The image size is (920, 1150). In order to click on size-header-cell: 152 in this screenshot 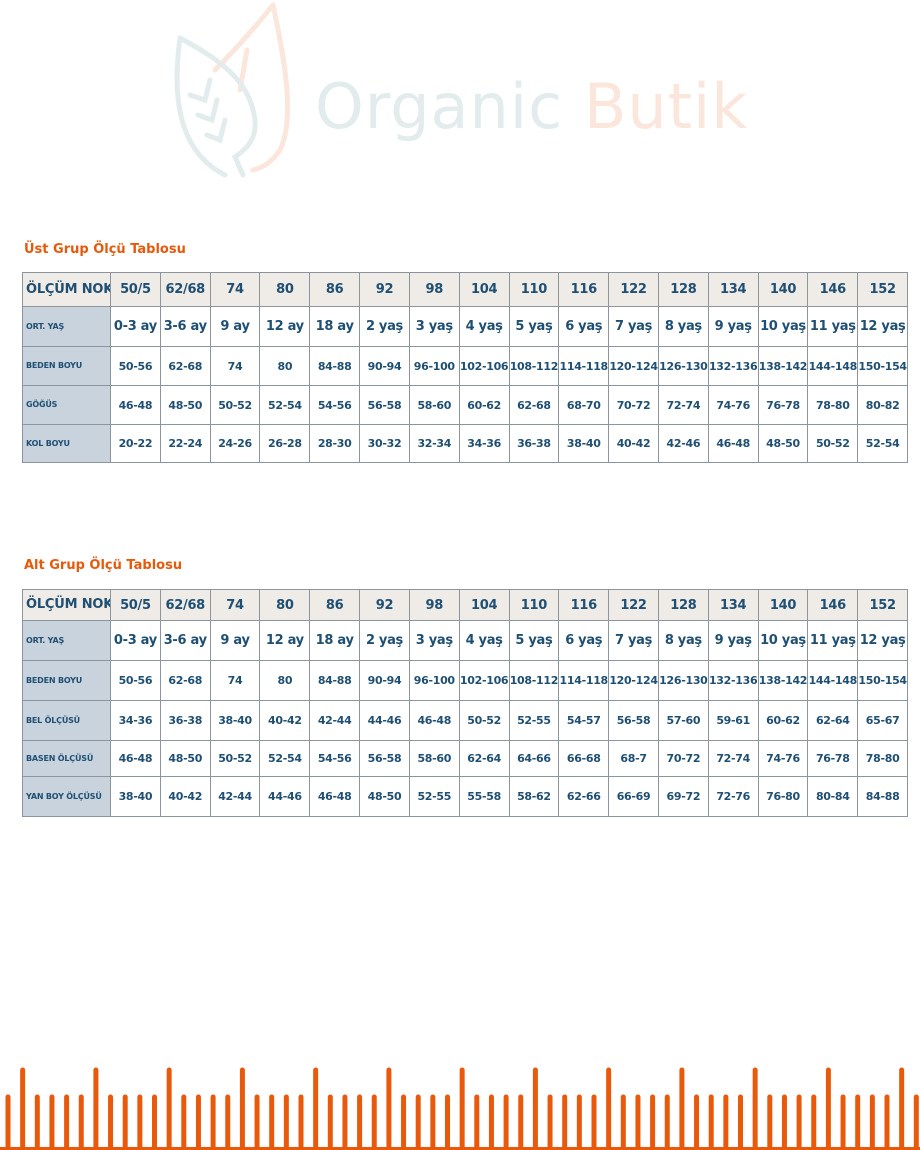, I will do `click(882, 289)`.